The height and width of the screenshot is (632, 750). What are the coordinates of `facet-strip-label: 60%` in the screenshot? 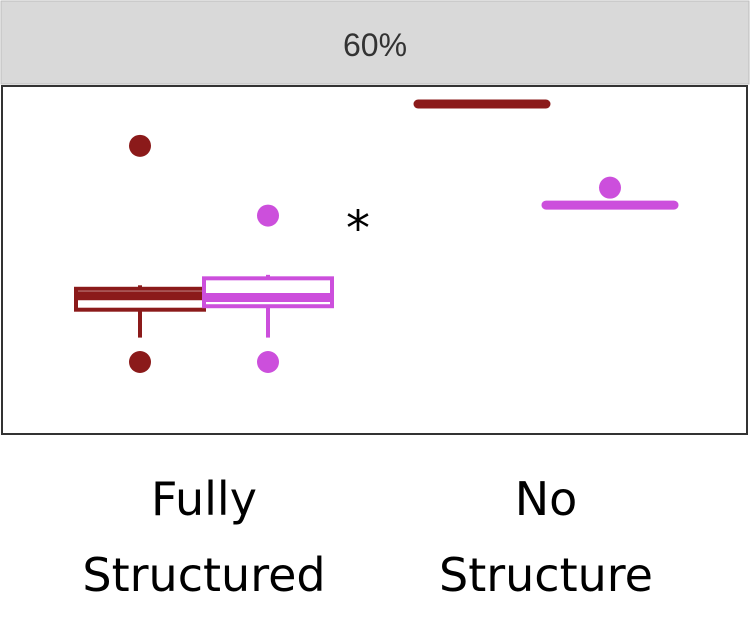 It's located at (375, 45).